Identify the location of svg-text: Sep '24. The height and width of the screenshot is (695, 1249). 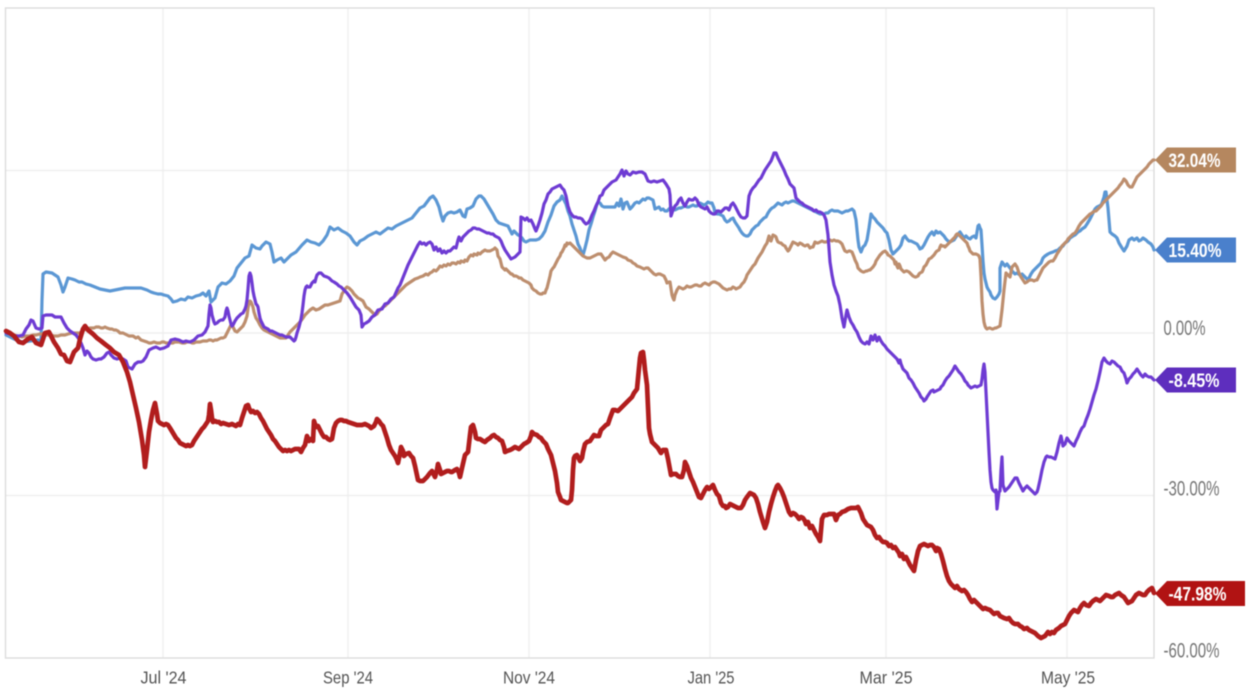
(348, 678).